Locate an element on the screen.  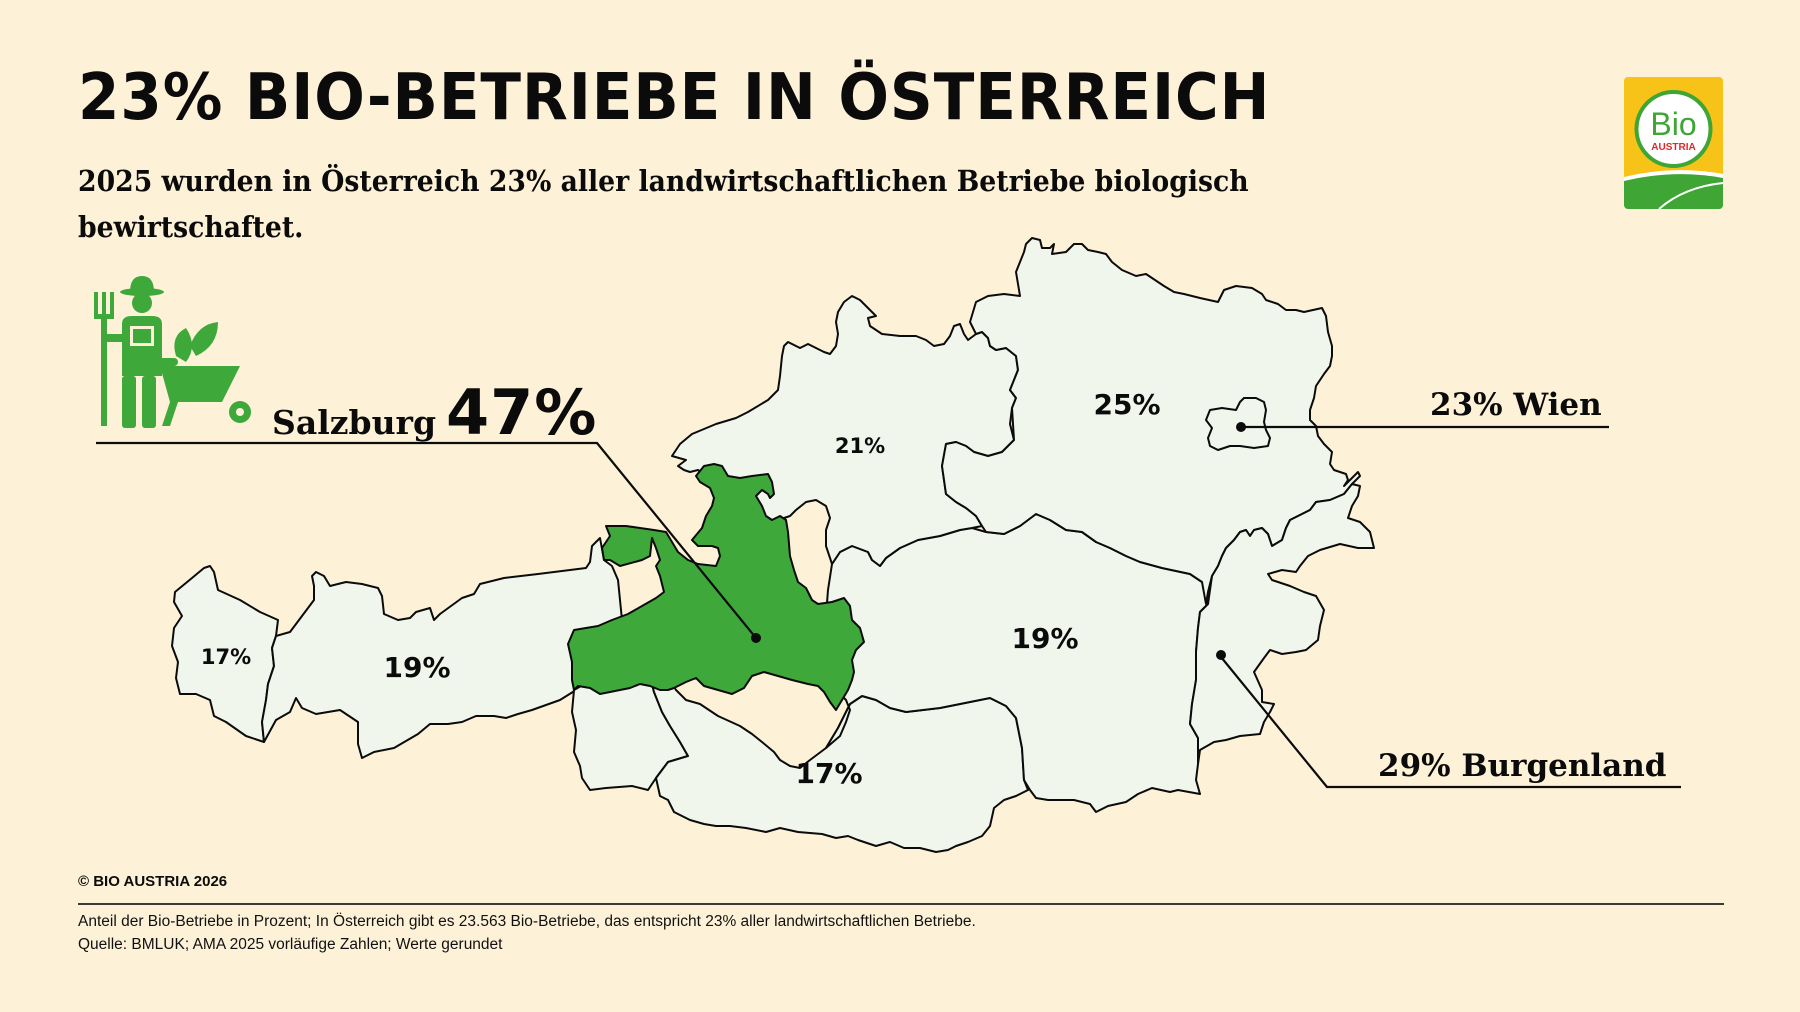
bio-austria-logo-icon: Bio AUSTRIA is located at coordinates (1673, 143).